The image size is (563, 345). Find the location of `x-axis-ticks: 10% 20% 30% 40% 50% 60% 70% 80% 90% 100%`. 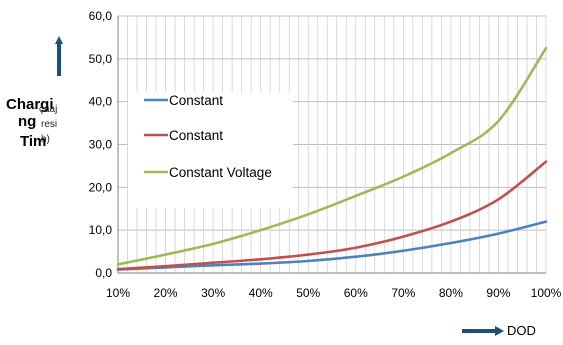

x-axis-ticks: 10% 20% 30% 40% 50% 60% 70% 80% 90% 100% is located at coordinates (334, 293).